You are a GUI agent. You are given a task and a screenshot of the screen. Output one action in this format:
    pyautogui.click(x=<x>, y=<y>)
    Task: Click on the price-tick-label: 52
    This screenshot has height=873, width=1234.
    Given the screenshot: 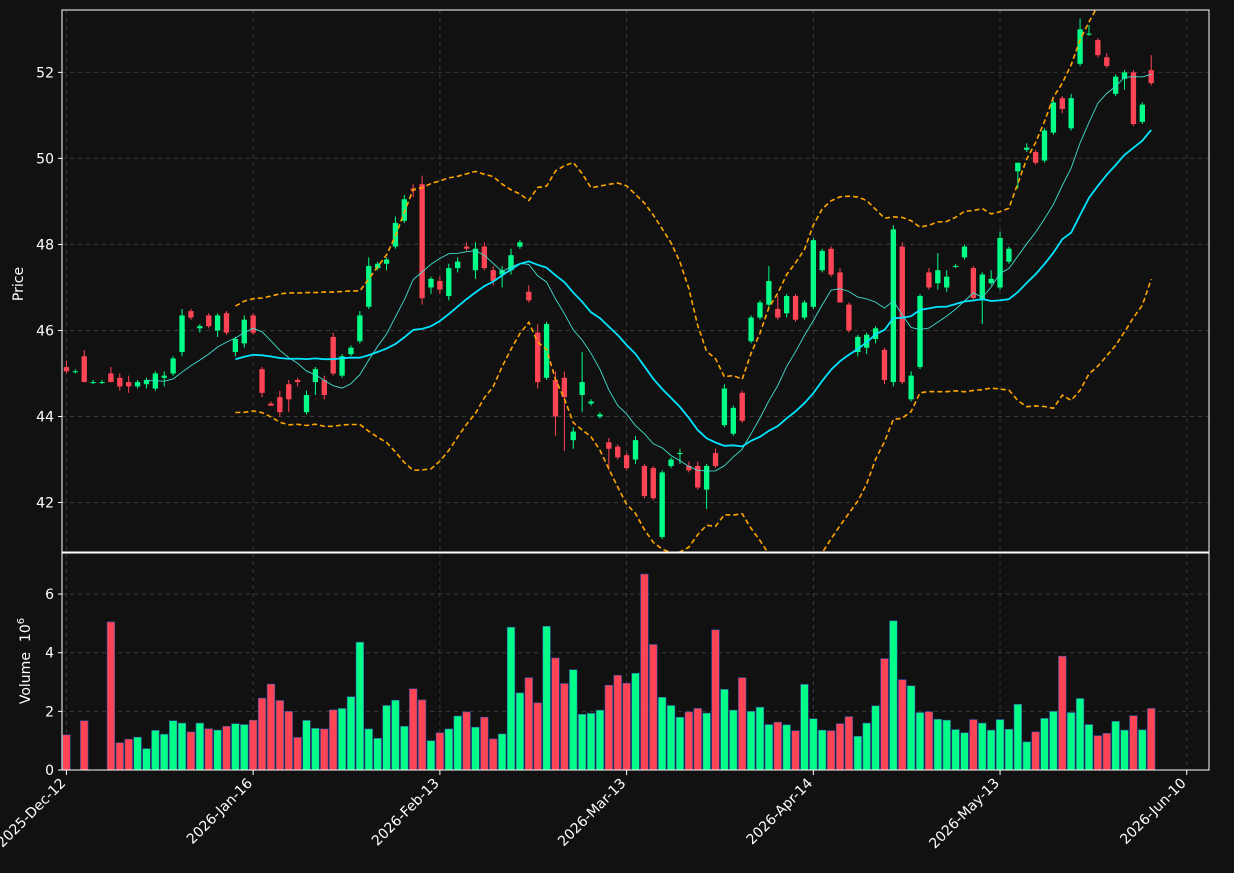 What is the action you would take?
    pyautogui.click(x=45, y=73)
    